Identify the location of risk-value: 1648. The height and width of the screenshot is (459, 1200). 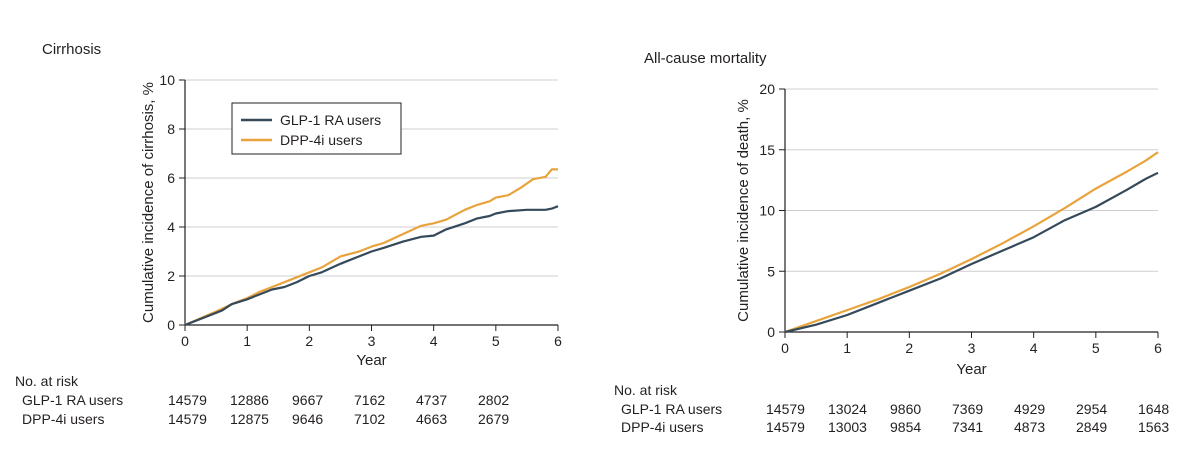
(1153, 409).